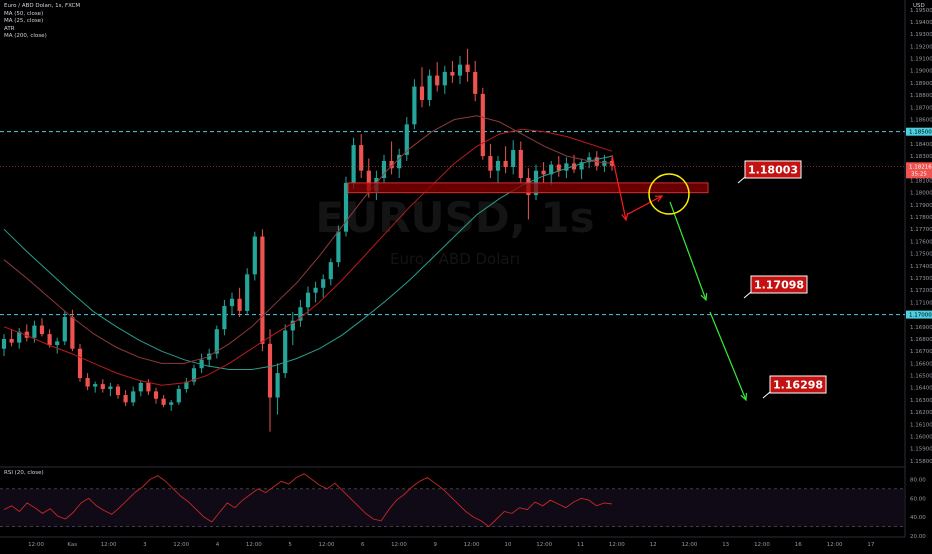  What do you see at coordinates (921, 218) in the screenshot?
I see `price-tick-label: 1.17800` at bounding box center [921, 218].